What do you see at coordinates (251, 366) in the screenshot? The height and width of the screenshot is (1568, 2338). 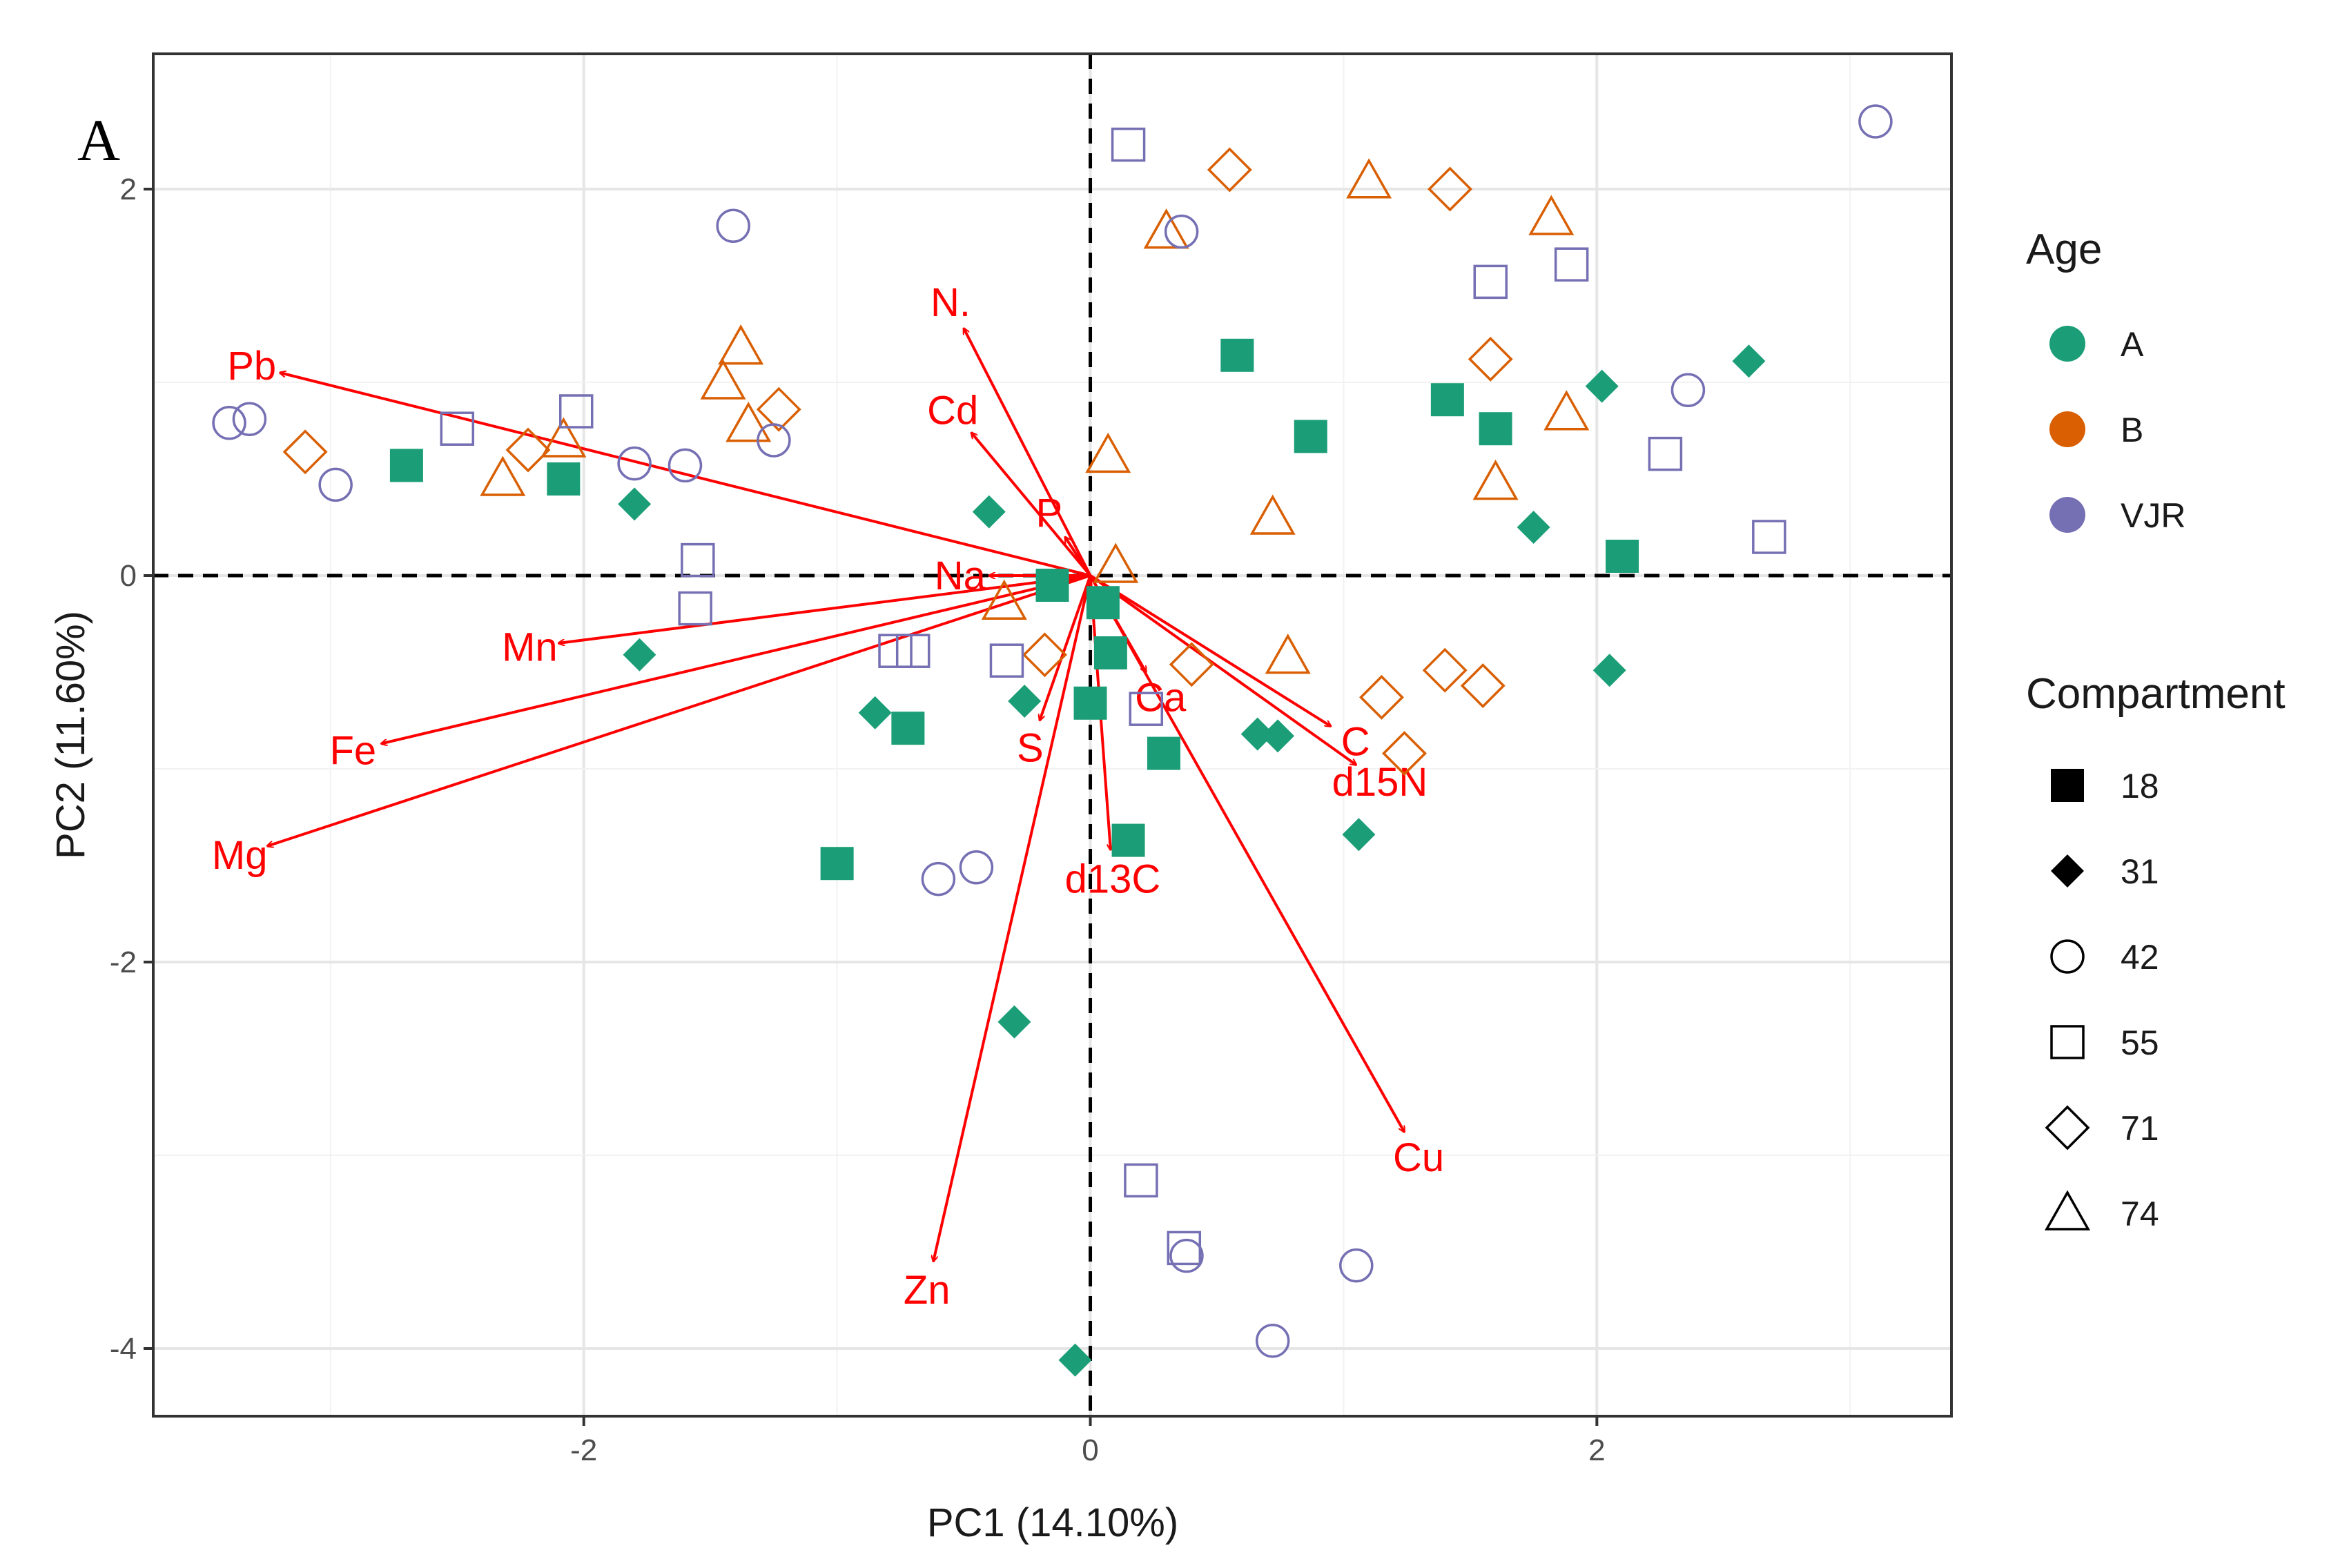 I see `vector-label-Pb: Pb` at bounding box center [251, 366].